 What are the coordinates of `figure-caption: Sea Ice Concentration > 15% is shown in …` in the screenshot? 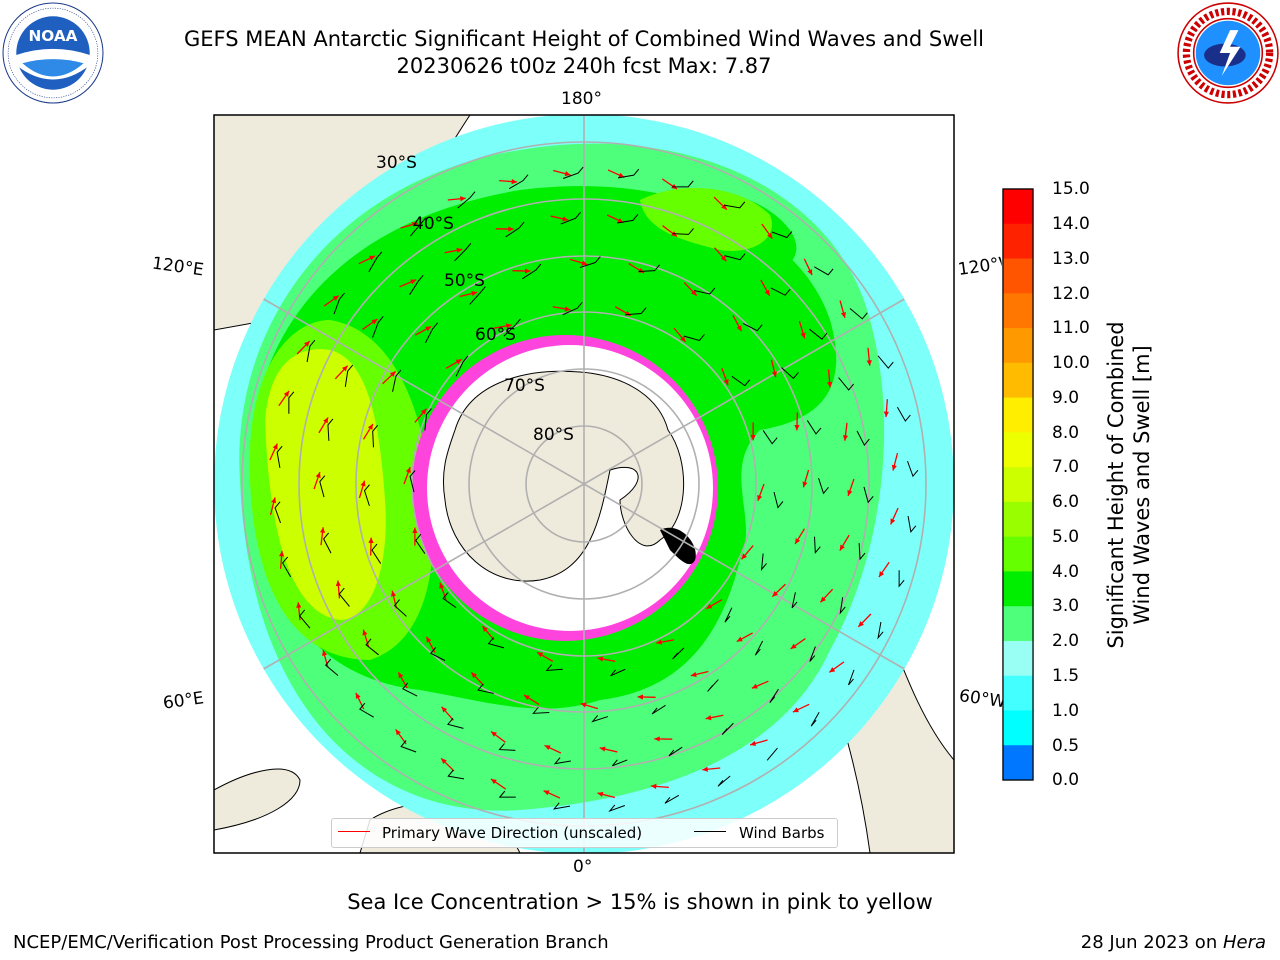 It's located at (640, 902).